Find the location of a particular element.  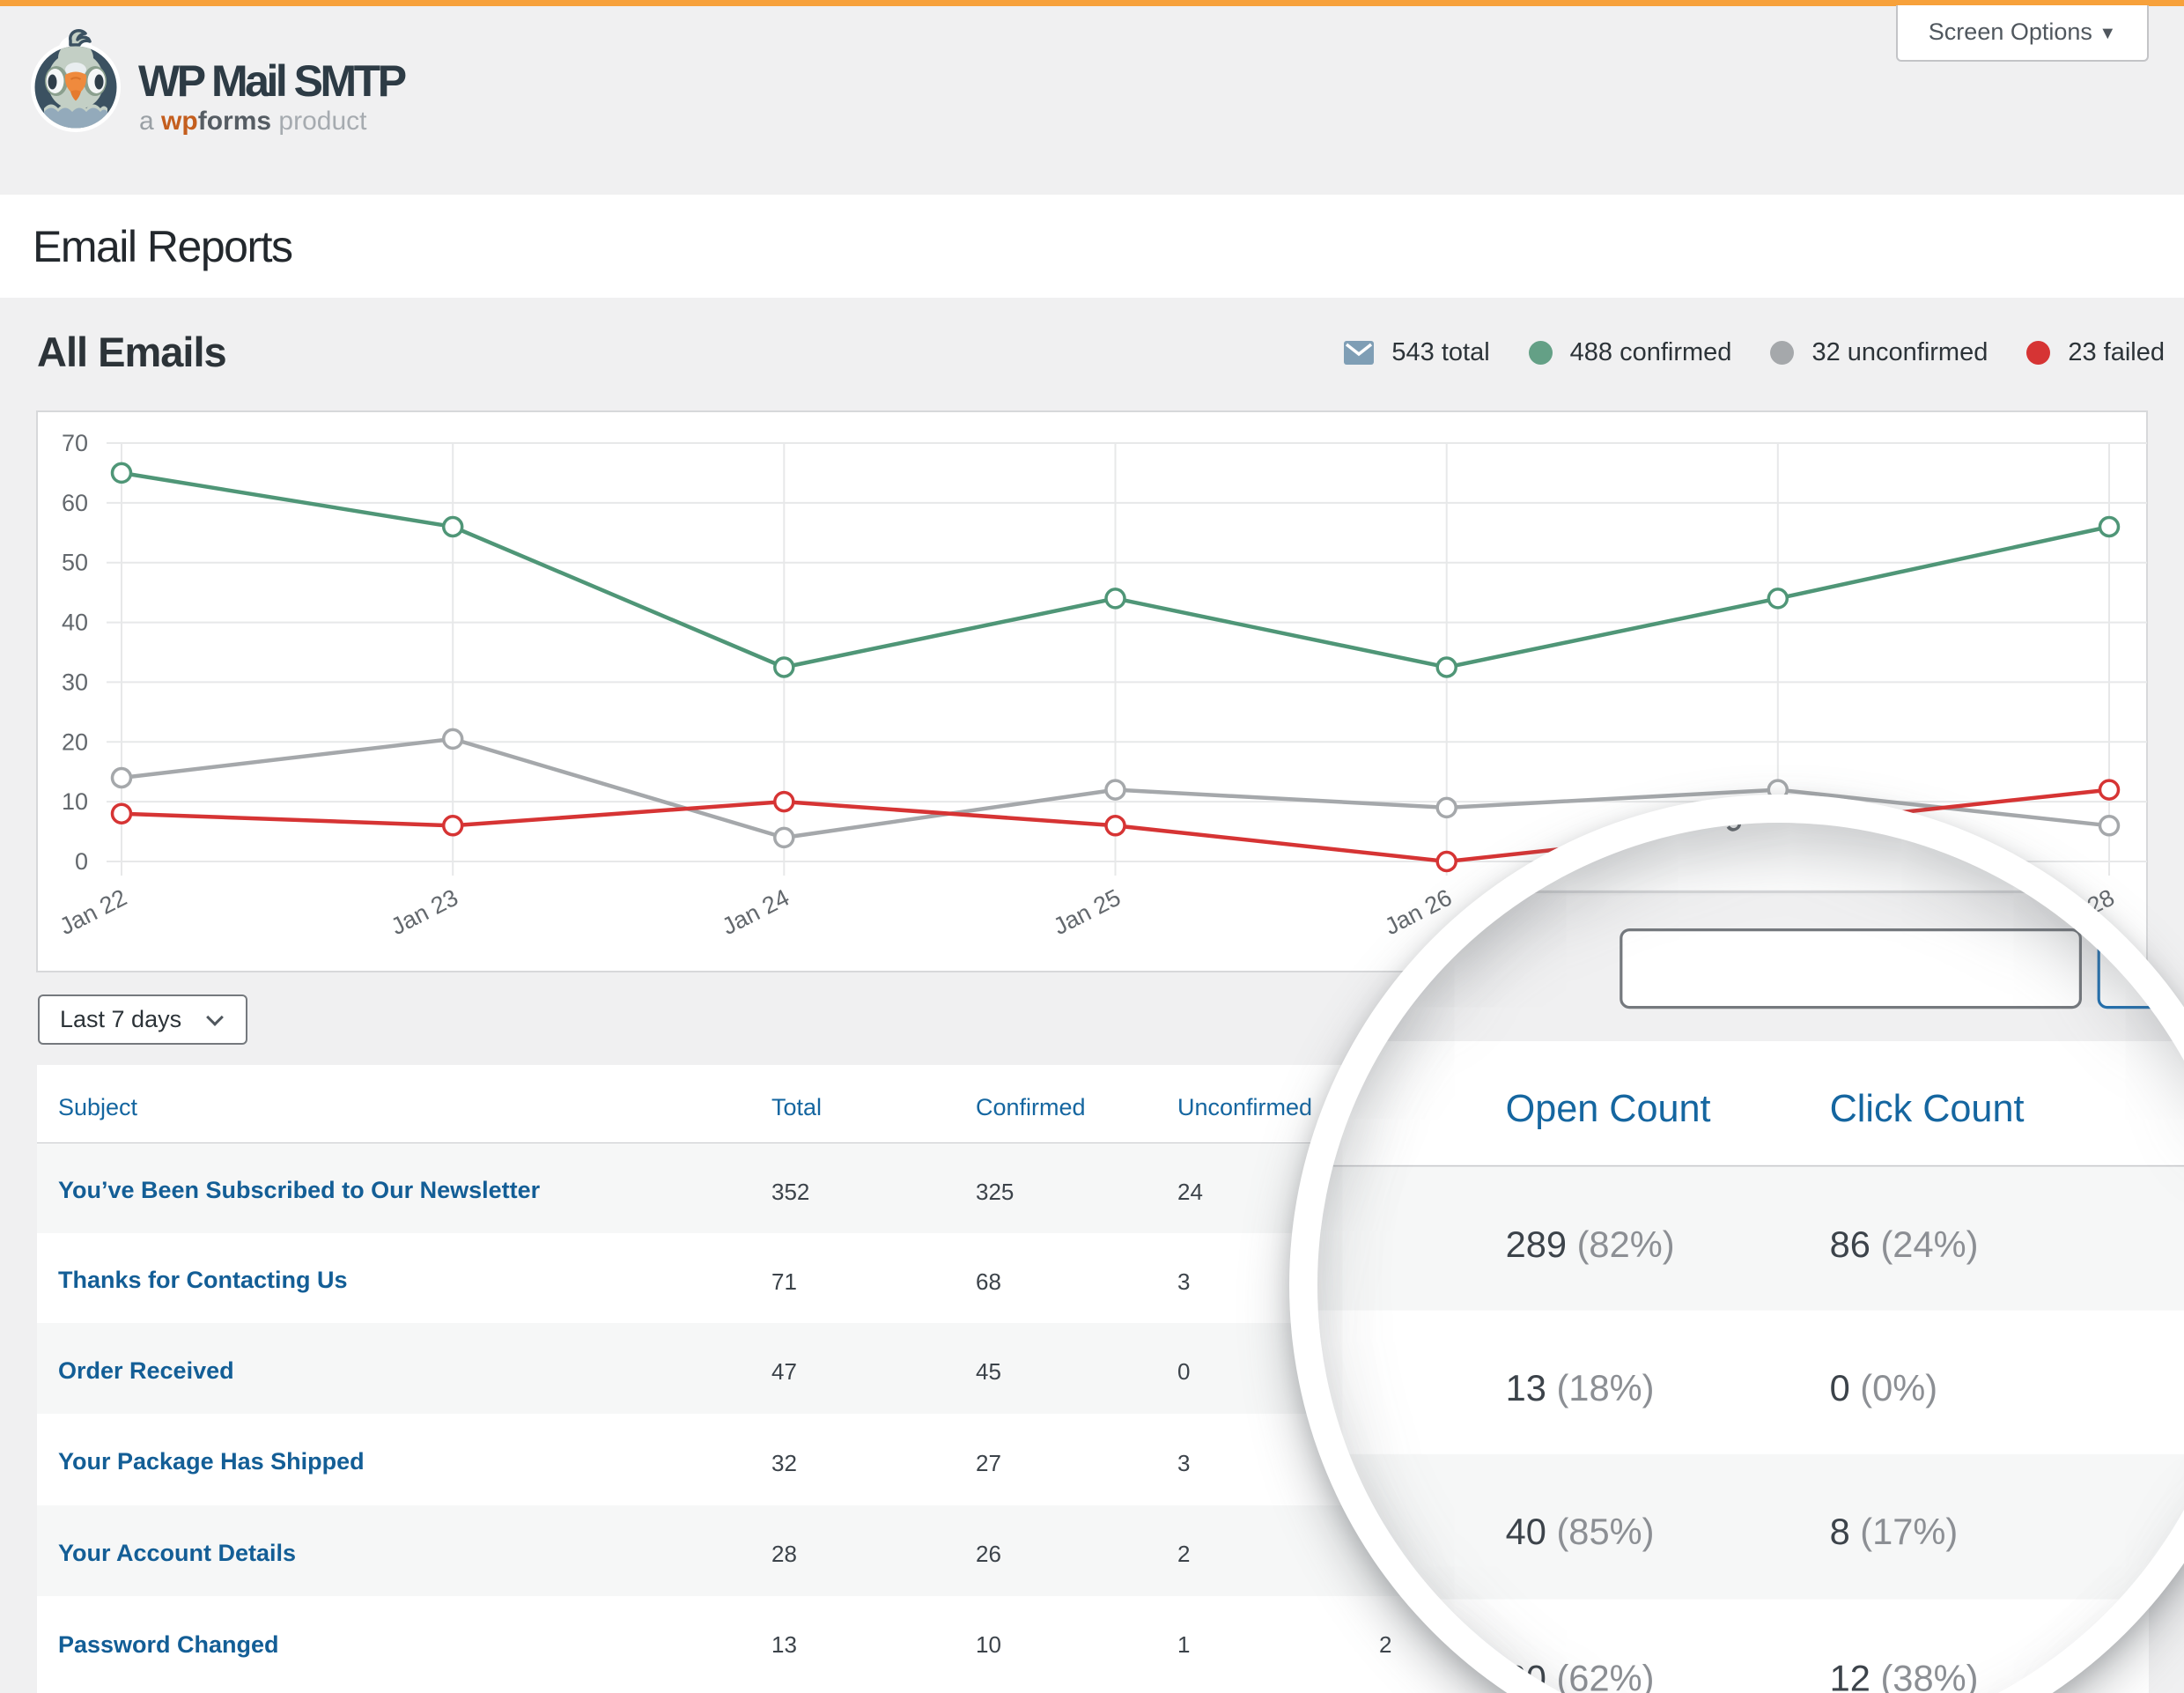

svg-text: 60 is located at coordinates (75, 503).